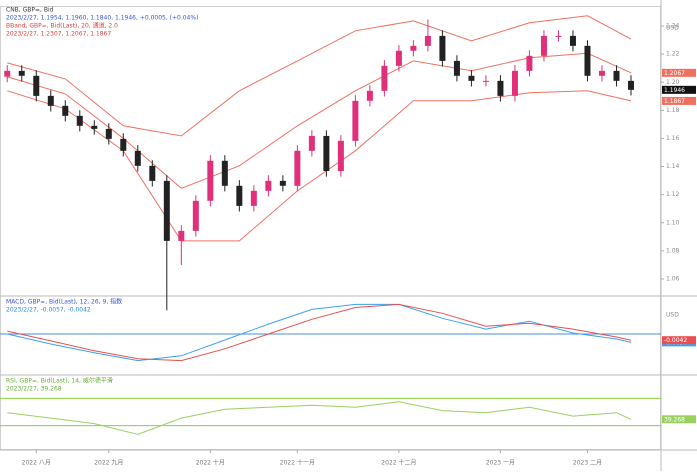 The image size is (697, 475). I want to click on price-label: 39.268, so click(674, 419).